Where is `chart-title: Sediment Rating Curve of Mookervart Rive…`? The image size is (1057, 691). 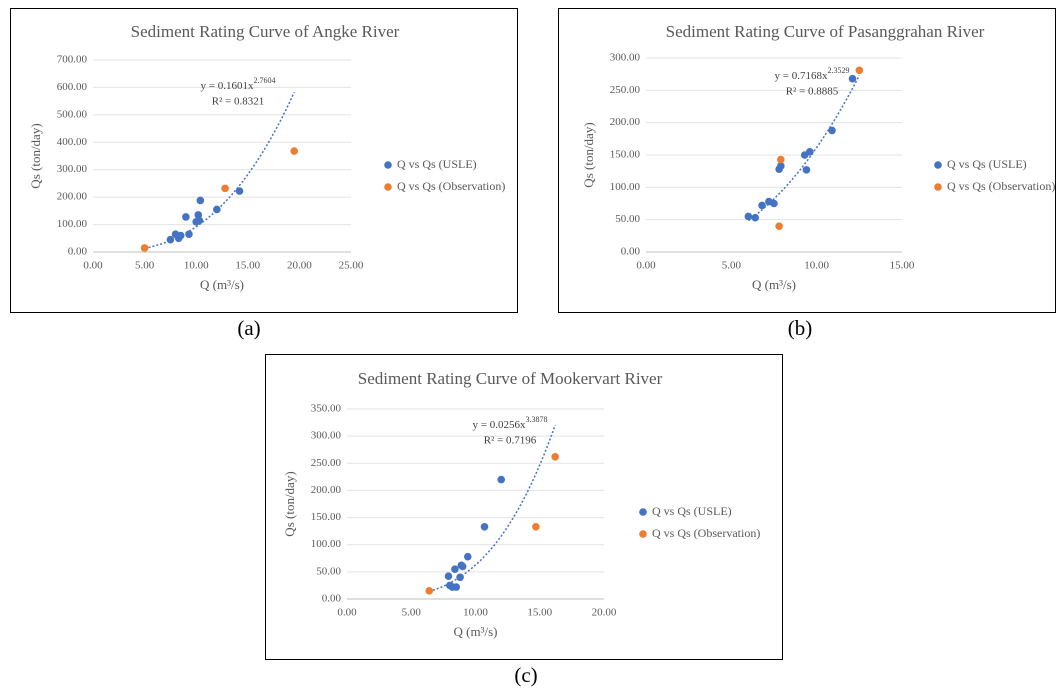 chart-title: Sediment Rating Curve of Mookervart Rive… is located at coordinates (510, 378).